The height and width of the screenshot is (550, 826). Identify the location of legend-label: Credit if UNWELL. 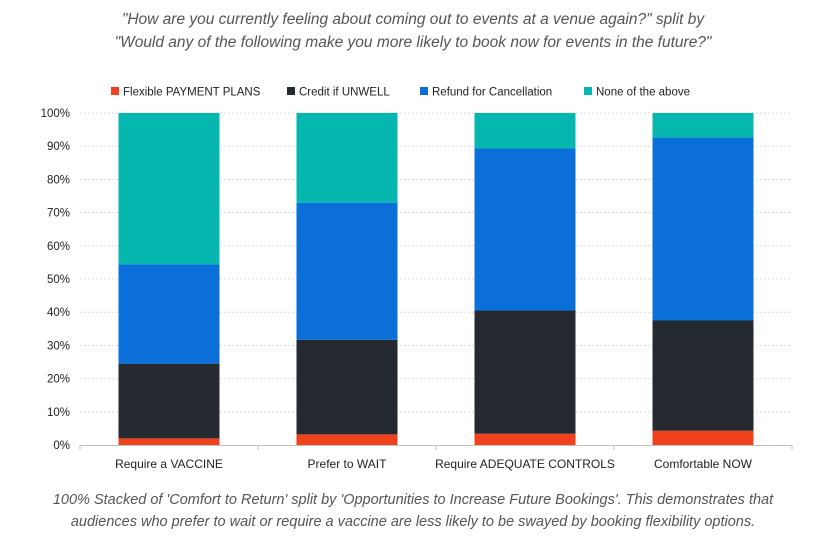
(344, 93).